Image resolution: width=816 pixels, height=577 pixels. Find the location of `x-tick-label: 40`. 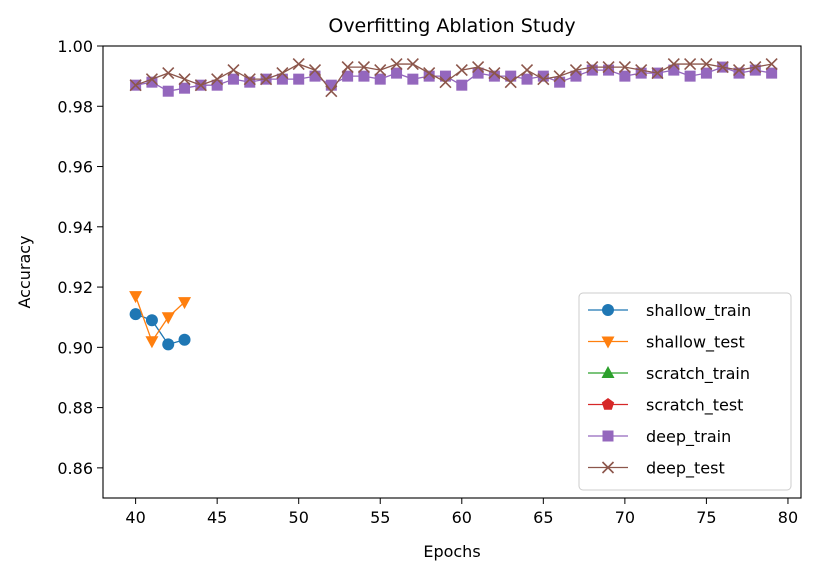

x-tick-label: 40 is located at coordinates (135, 517).